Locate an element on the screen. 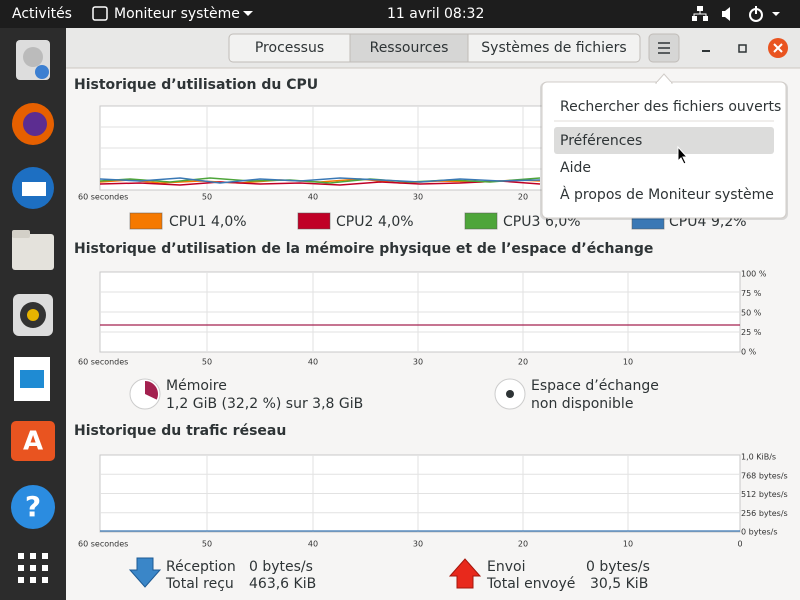 Image resolution: width=800 pixels, height=600 pixels. legend-name: CPU2 is located at coordinates (354, 222).